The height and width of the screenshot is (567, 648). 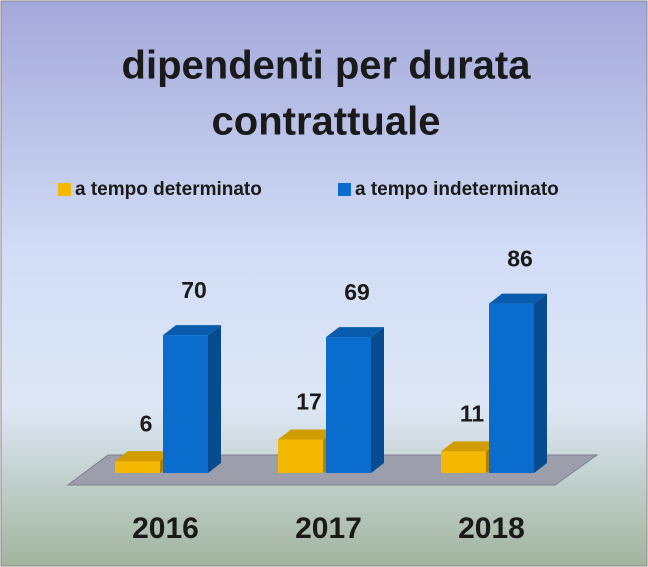 I want to click on legend-label: a tempo determinato, so click(x=168, y=189).